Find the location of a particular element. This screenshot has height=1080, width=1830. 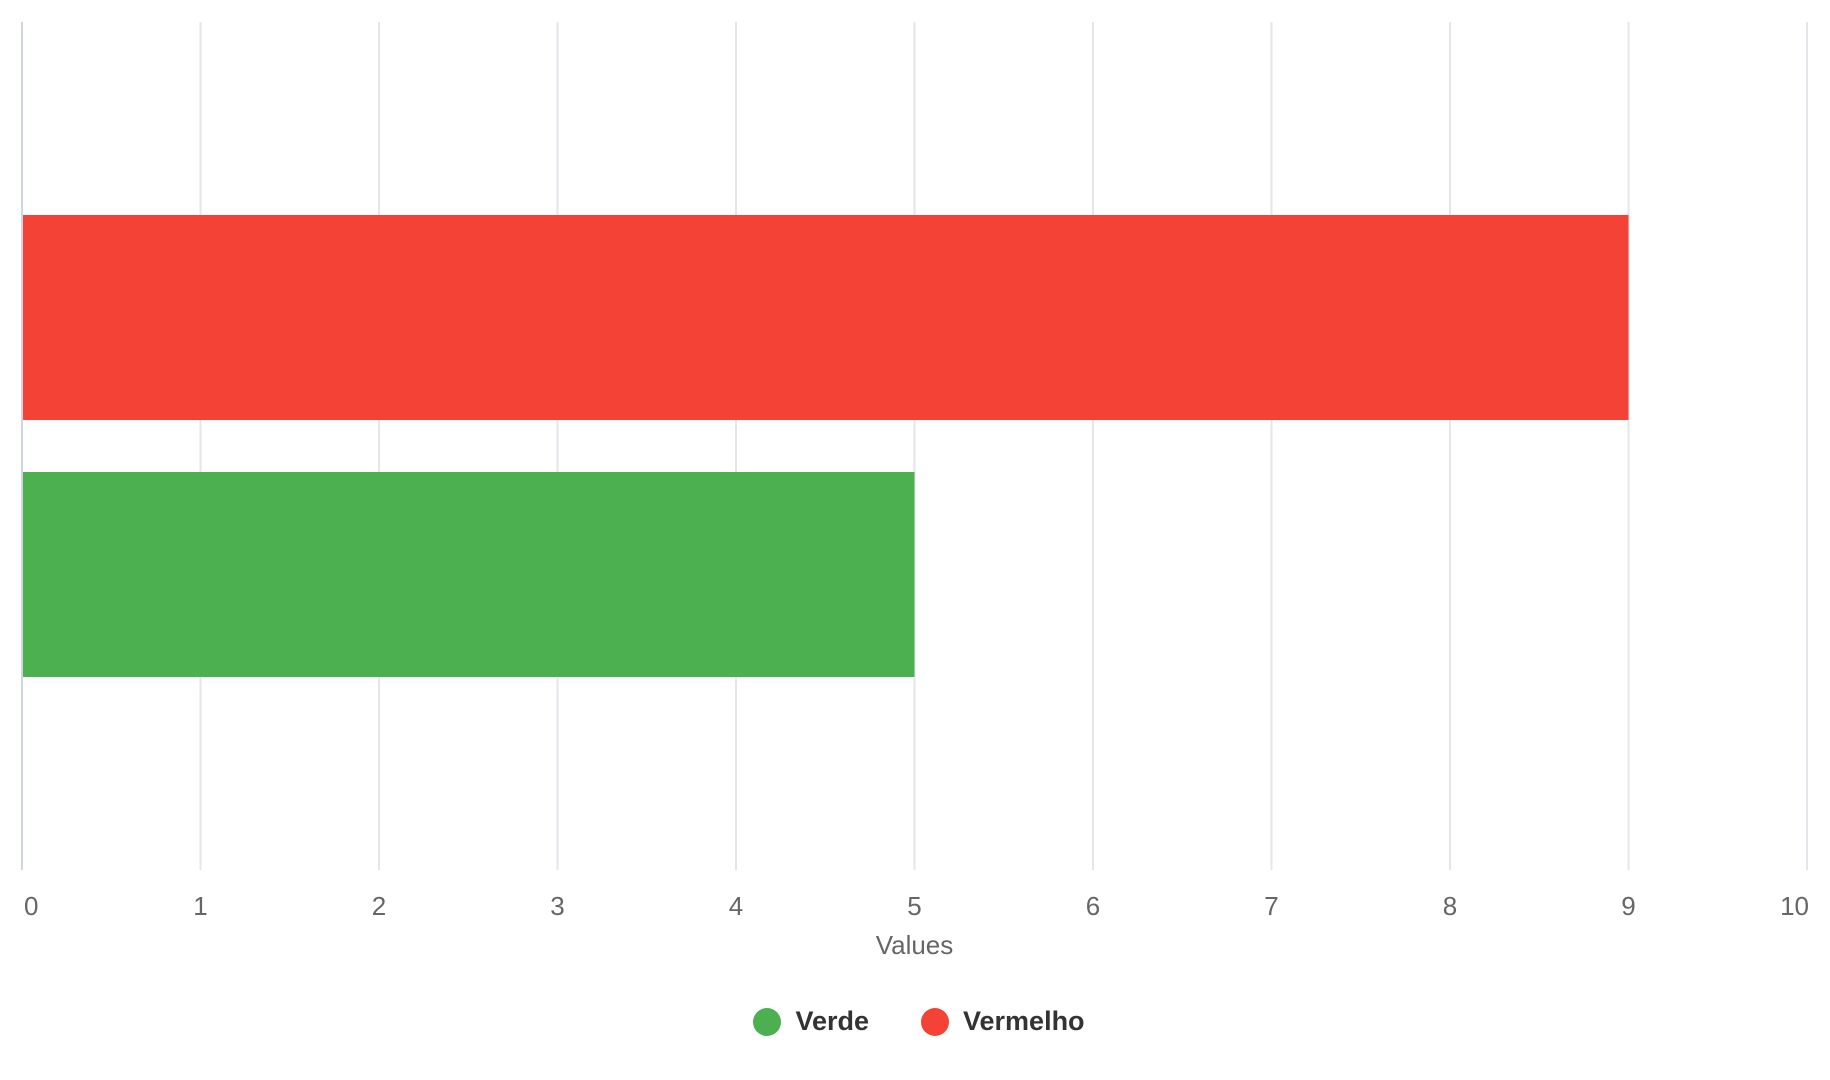

chart-legend: Verde Vermelho is located at coordinates (915, 1021).